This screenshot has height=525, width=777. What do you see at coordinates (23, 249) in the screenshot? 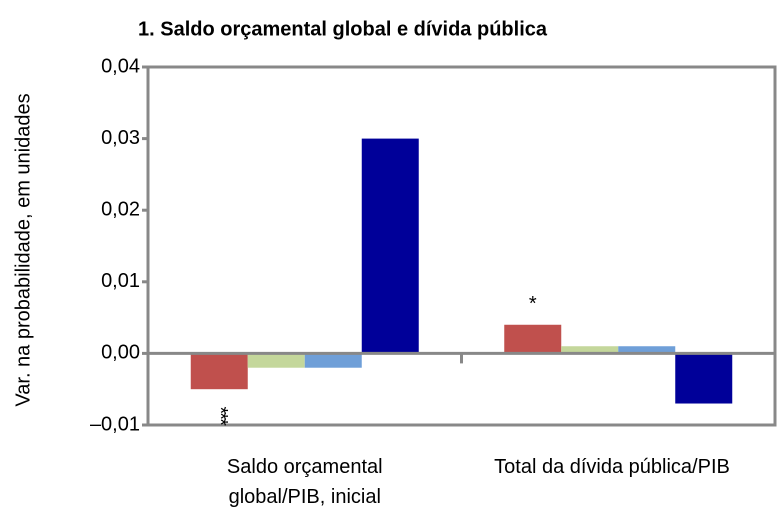
I see `y-axis-label: Var. na probabilidade, em unidades` at bounding box center [23, 249].